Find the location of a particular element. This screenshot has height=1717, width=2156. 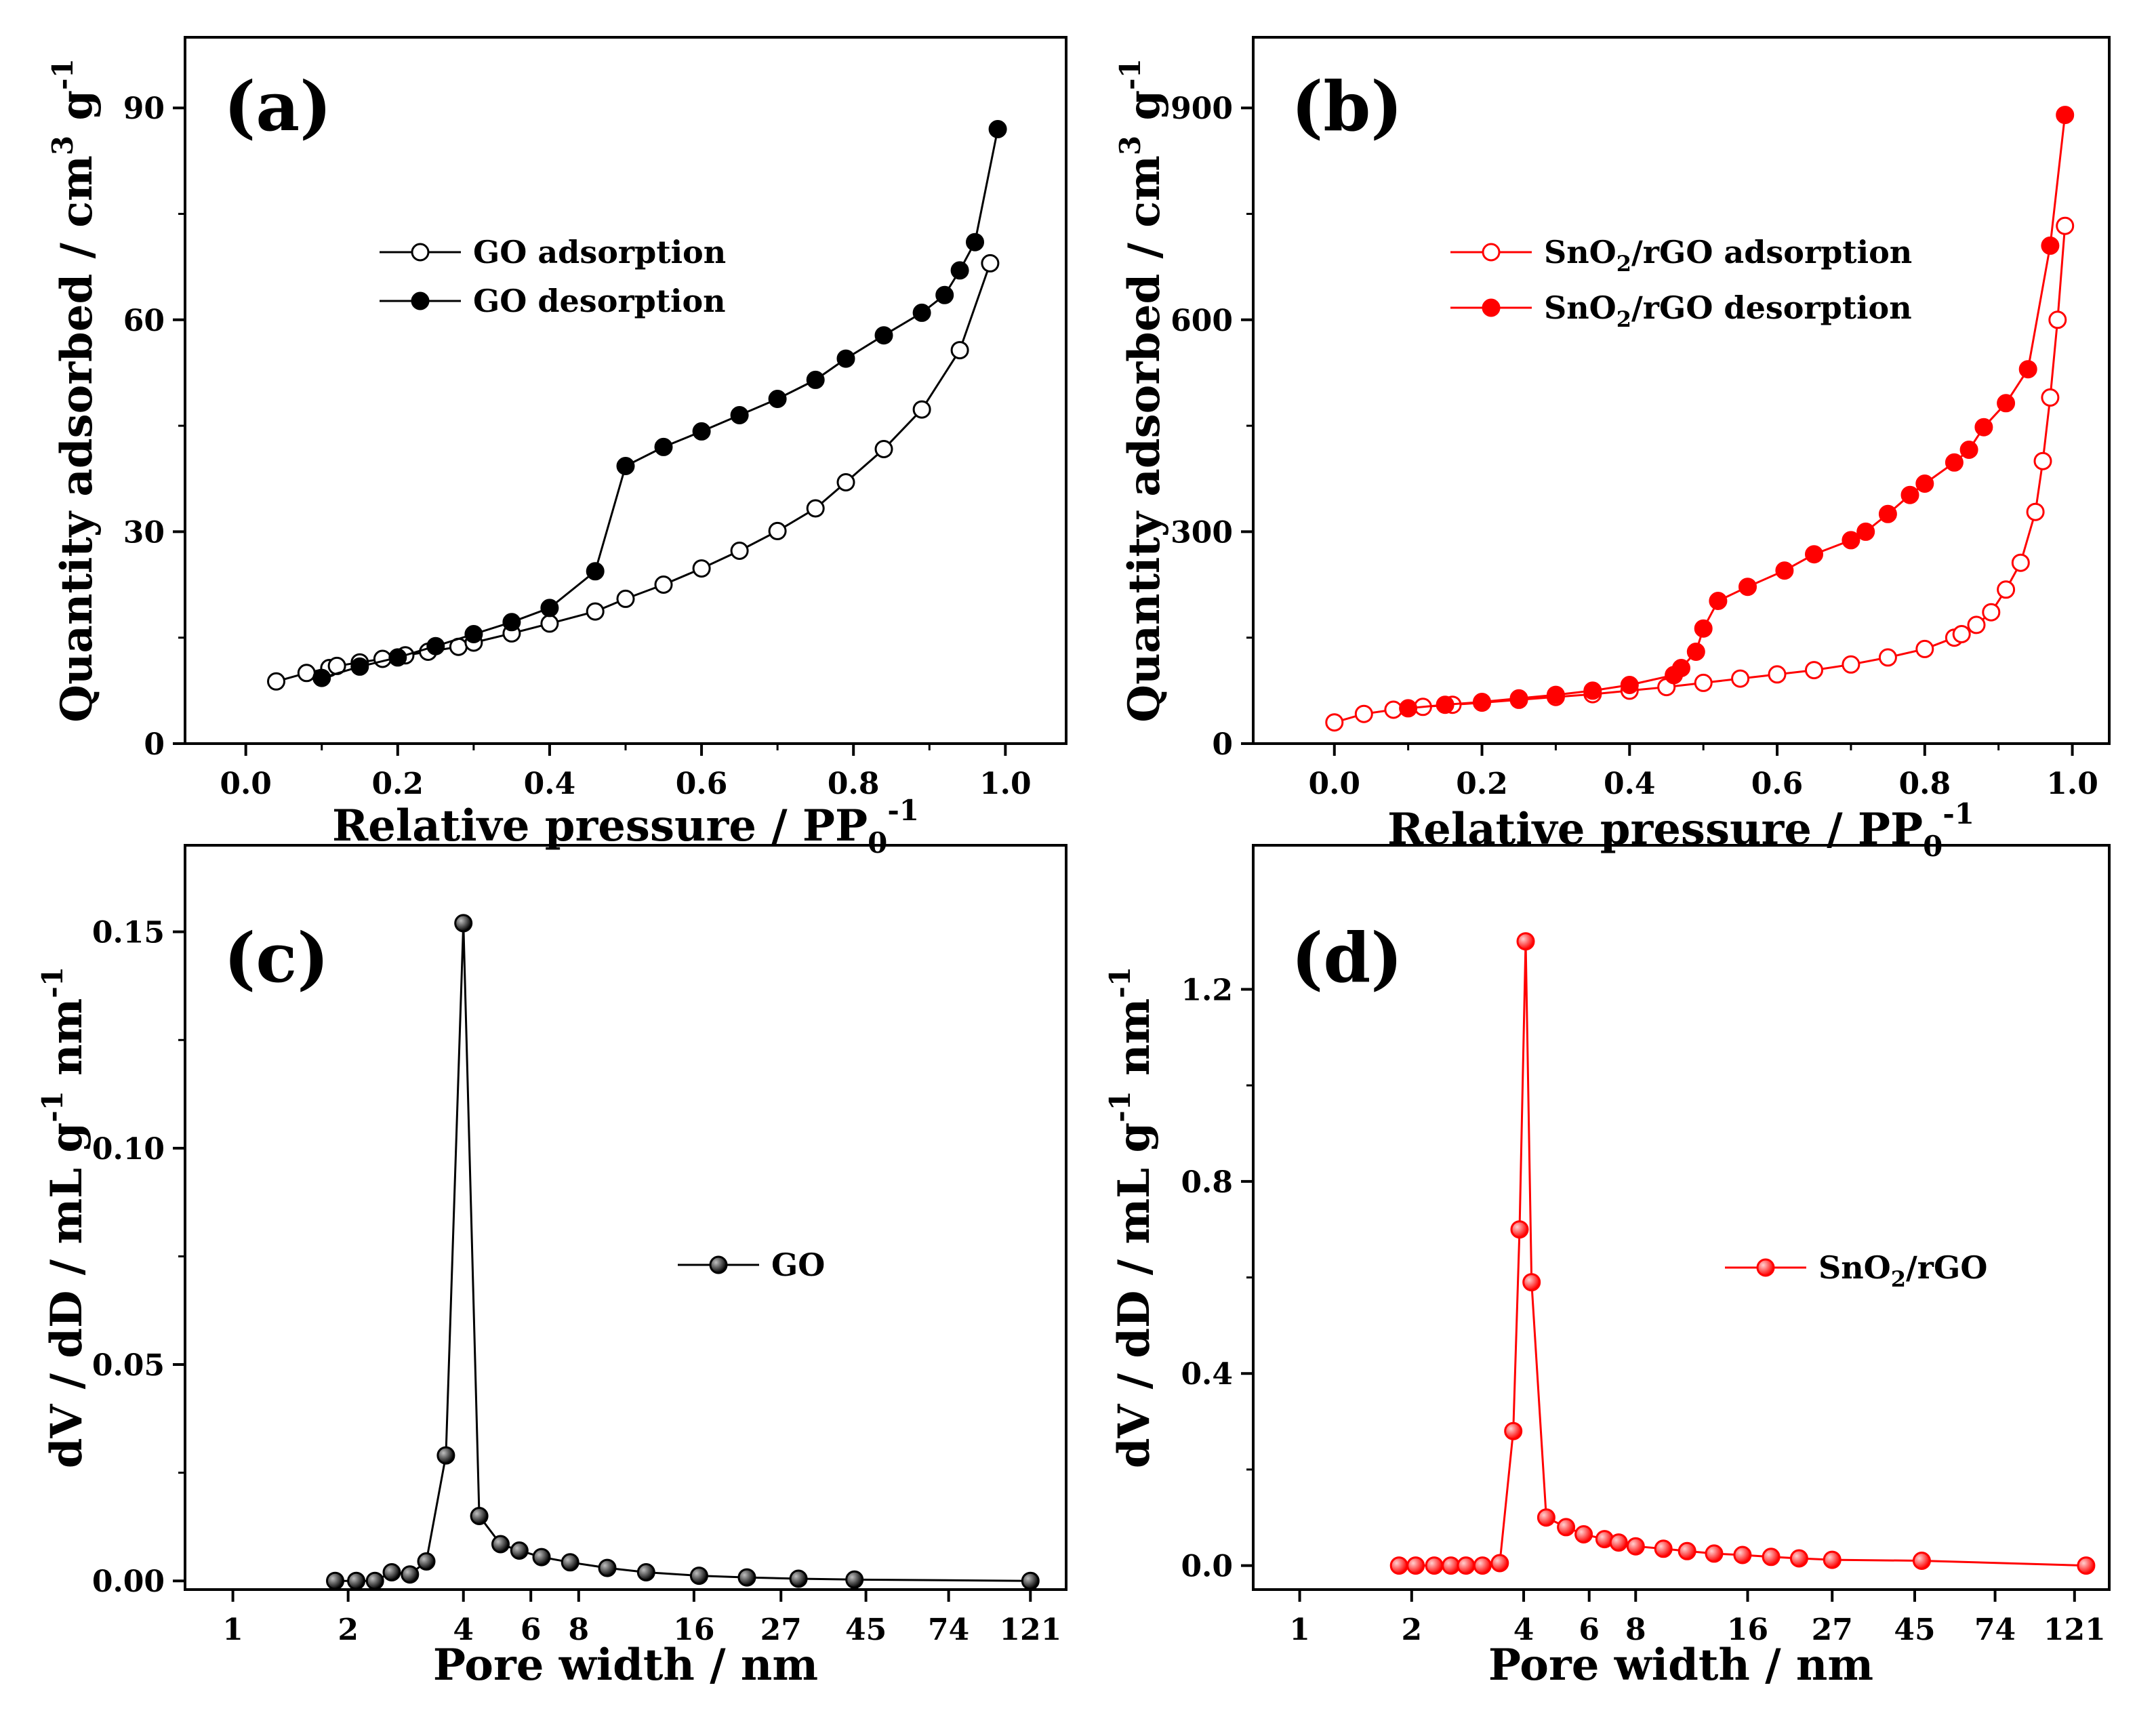

y-tick-label: 90 is located at coordinates (144, 109).